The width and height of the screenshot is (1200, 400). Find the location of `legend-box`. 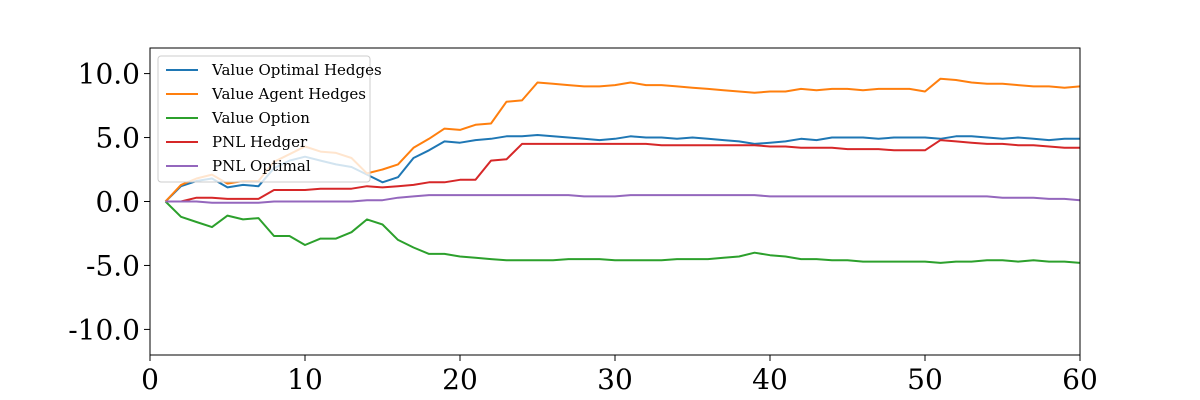

legend-box is located at coordinates (264, 119).